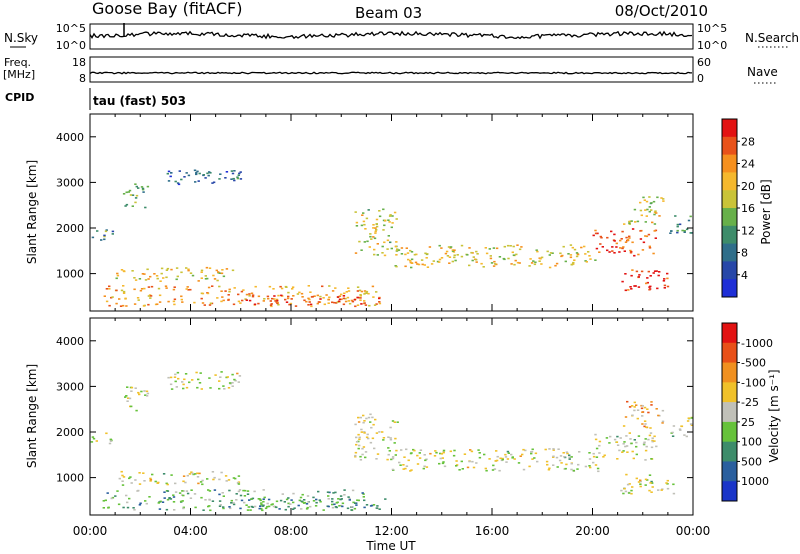 Image resolution: width=800 pixels, height=554 pixels. Describe the element at coordinates (751, 442) in the screenshot. I see `colorbar-tick-label: 100` at that location.